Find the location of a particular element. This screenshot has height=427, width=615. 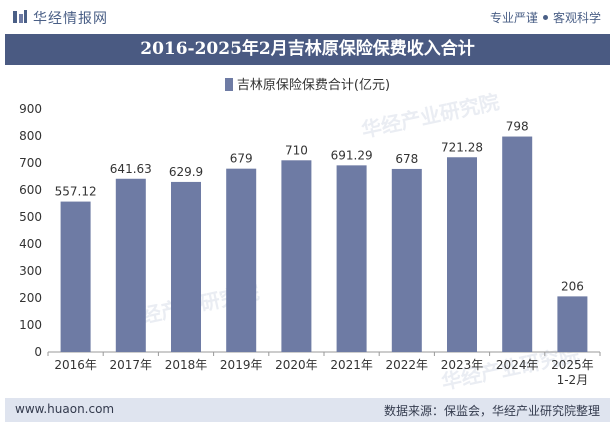

x-tick-label: 2018年 is located at coordinates (186, 365).